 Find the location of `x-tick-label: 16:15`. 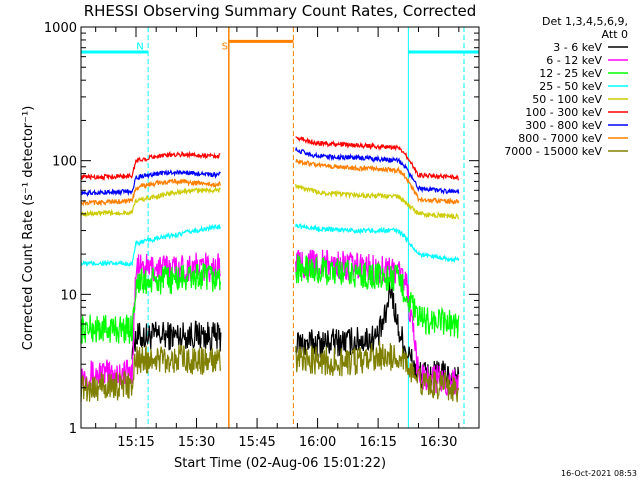

x-tick-label: 16:15 is located at coordinates (377, 442).